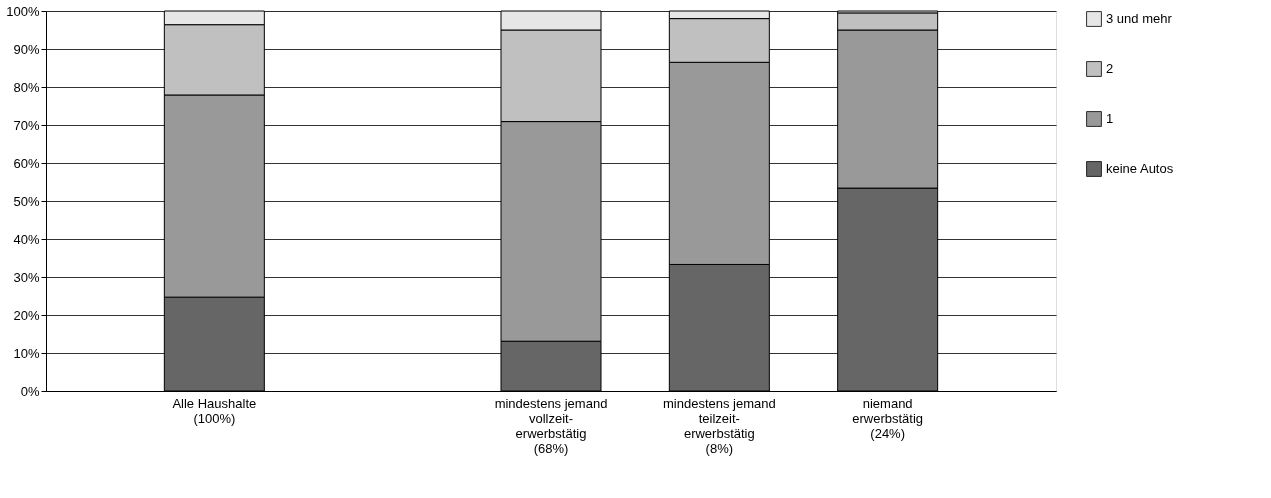 The height and width of the screenshot is (498, 1271). What do you see at coordinates (26, 87) in the screenshot?
I see `y-tick-label: 80%` at bounding box center [26, 87].